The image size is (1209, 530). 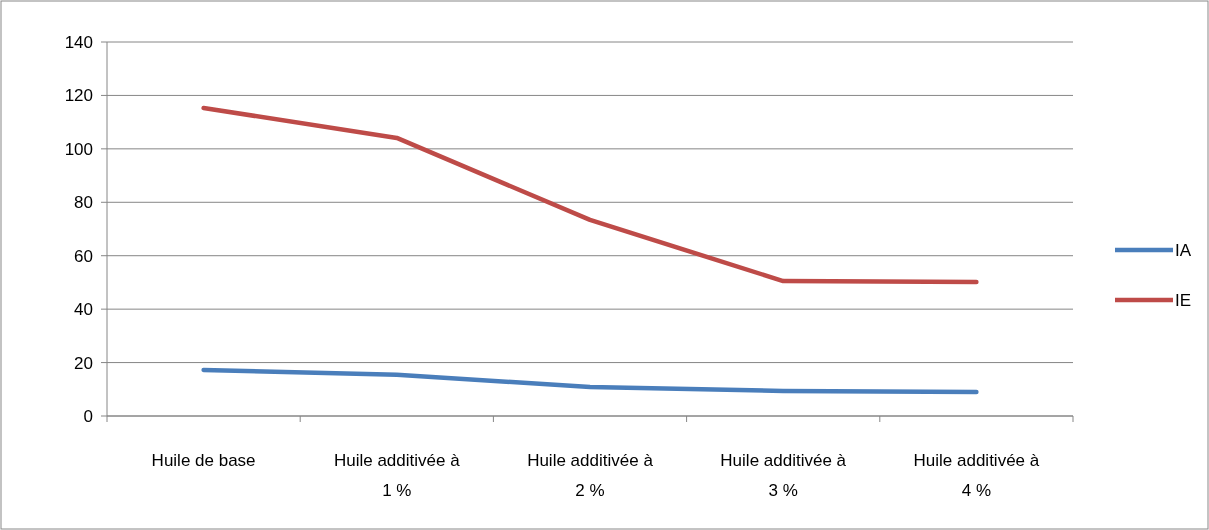 I want to click on legend-label: IA, so click(x=1183, y=250).